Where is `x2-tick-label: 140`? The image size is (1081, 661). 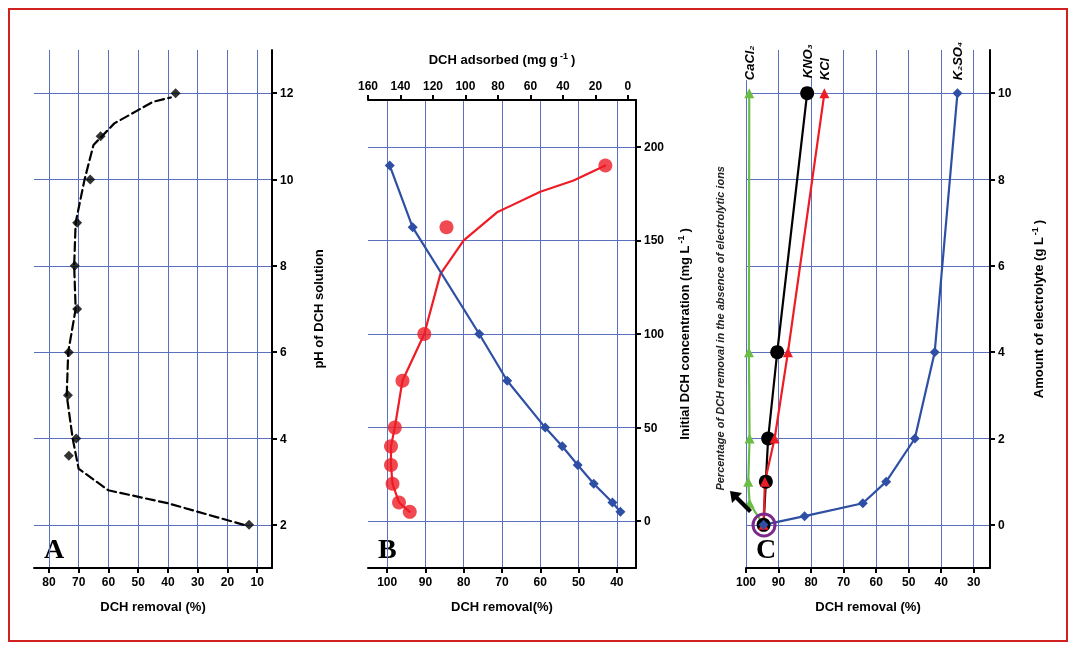 x2-tick-label: 140 is located at coordinates (400, 86).